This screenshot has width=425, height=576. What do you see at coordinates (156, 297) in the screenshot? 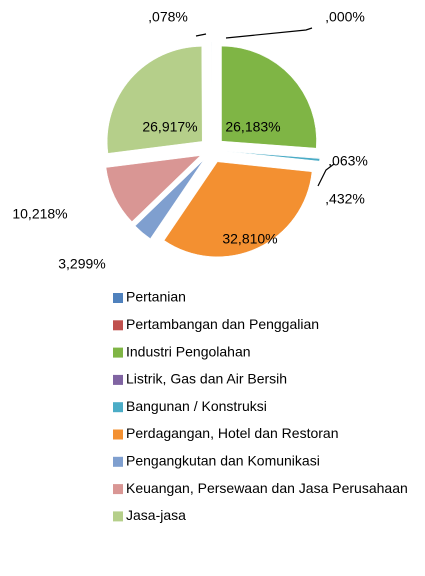
I see `legend-label: Pertanian` at bounding box center [156, 297].